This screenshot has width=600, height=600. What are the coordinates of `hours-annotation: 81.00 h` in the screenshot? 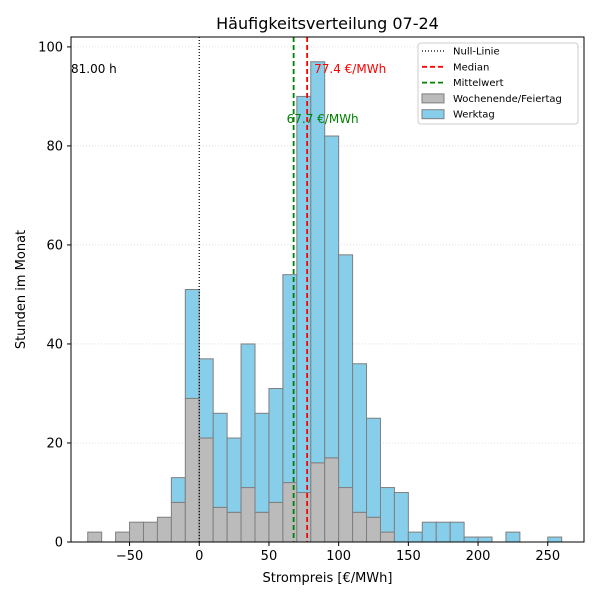 It's located at (94, 69).